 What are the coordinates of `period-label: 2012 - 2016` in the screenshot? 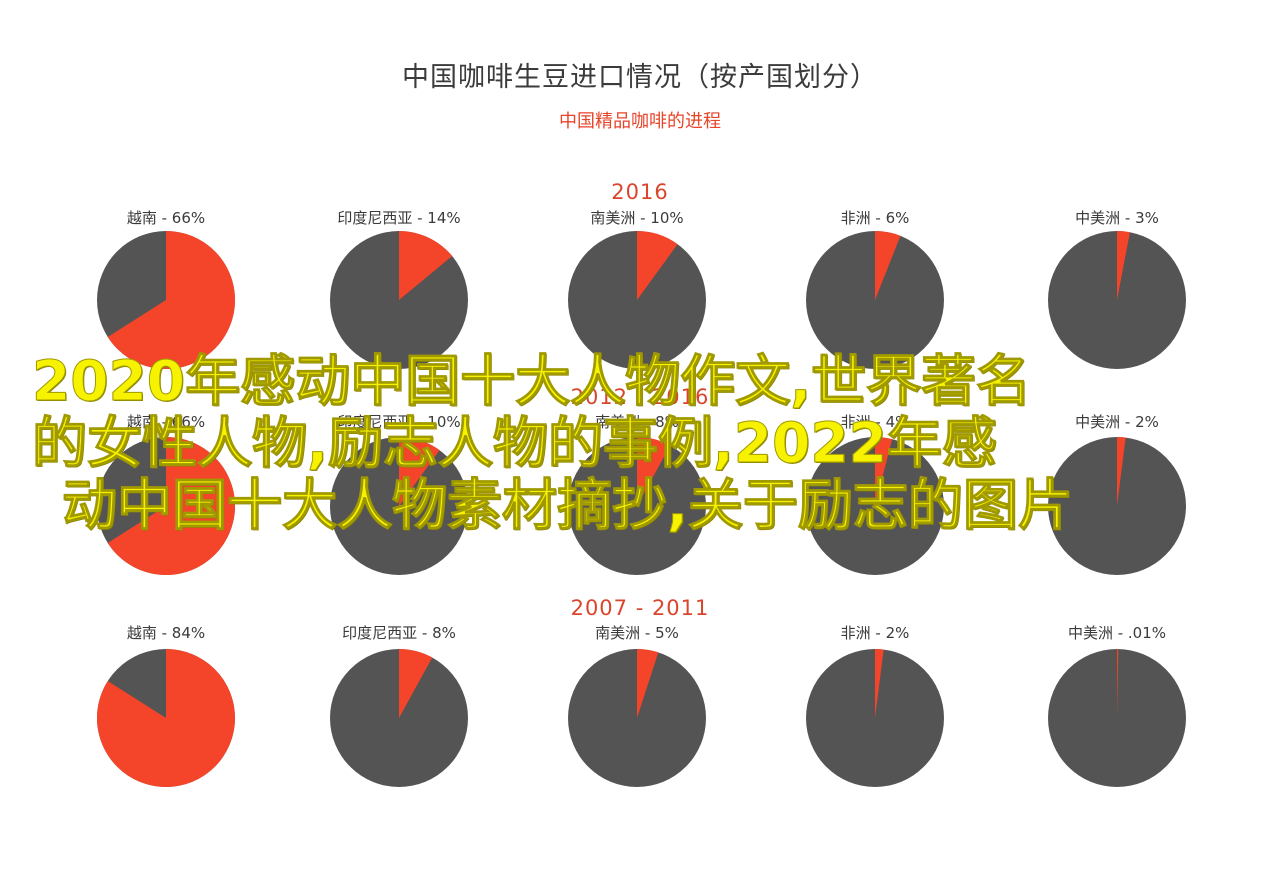 It's located at (640, 397).